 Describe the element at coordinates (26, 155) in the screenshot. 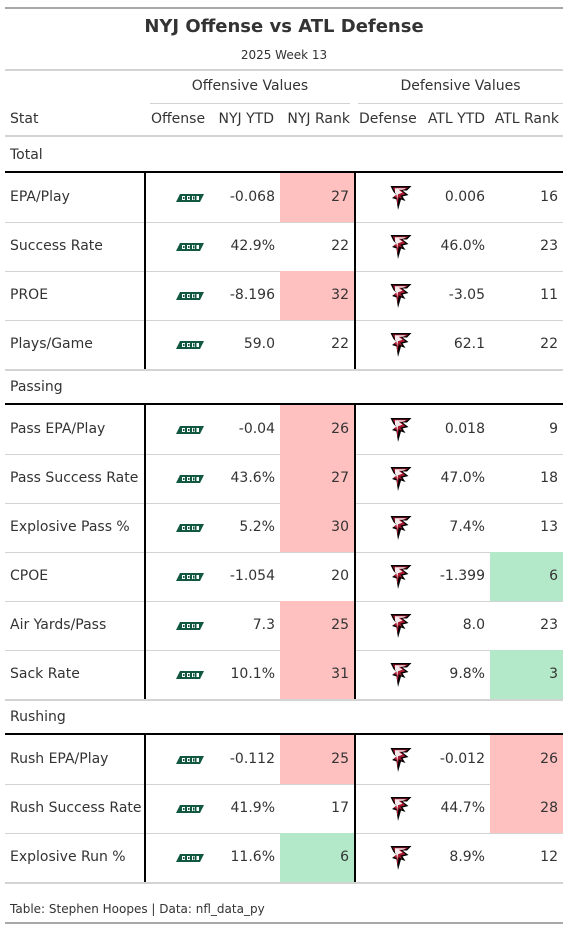

I see `row-group-label: Total` at that location.